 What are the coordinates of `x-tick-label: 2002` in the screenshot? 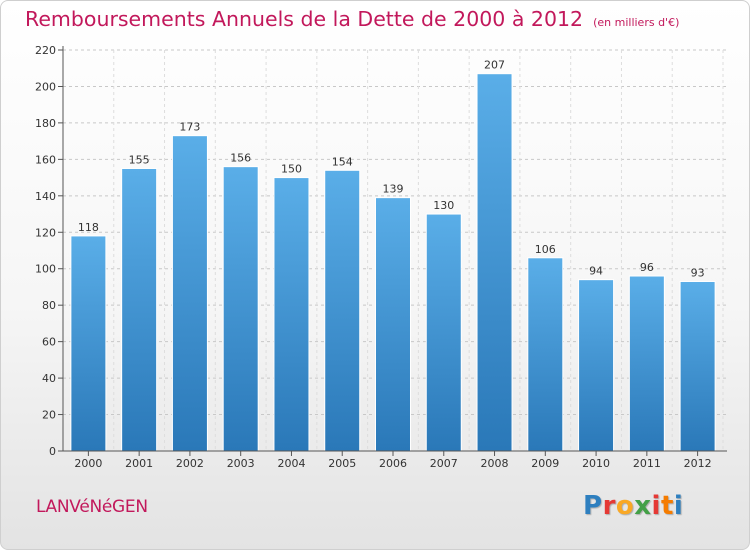 It's located at (190, 463).